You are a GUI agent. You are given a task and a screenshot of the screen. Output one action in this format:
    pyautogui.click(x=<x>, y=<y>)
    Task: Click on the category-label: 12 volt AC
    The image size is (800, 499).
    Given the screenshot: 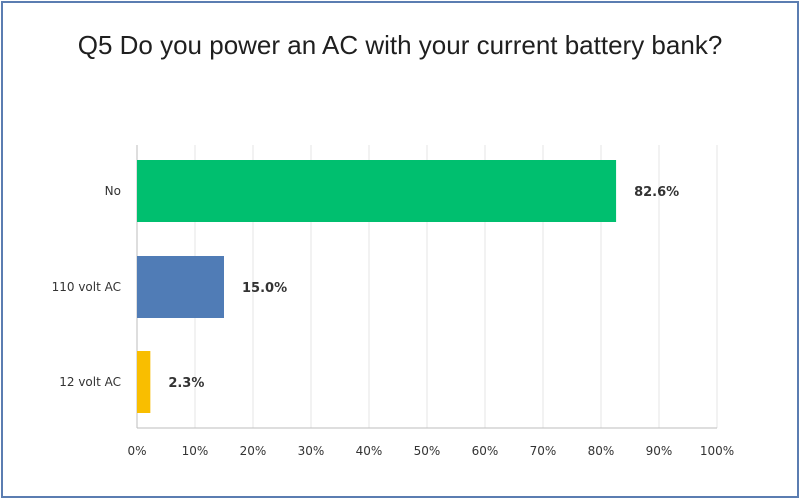 What is the action you would take?
    pyautogui.click(x=90, y=382)
    